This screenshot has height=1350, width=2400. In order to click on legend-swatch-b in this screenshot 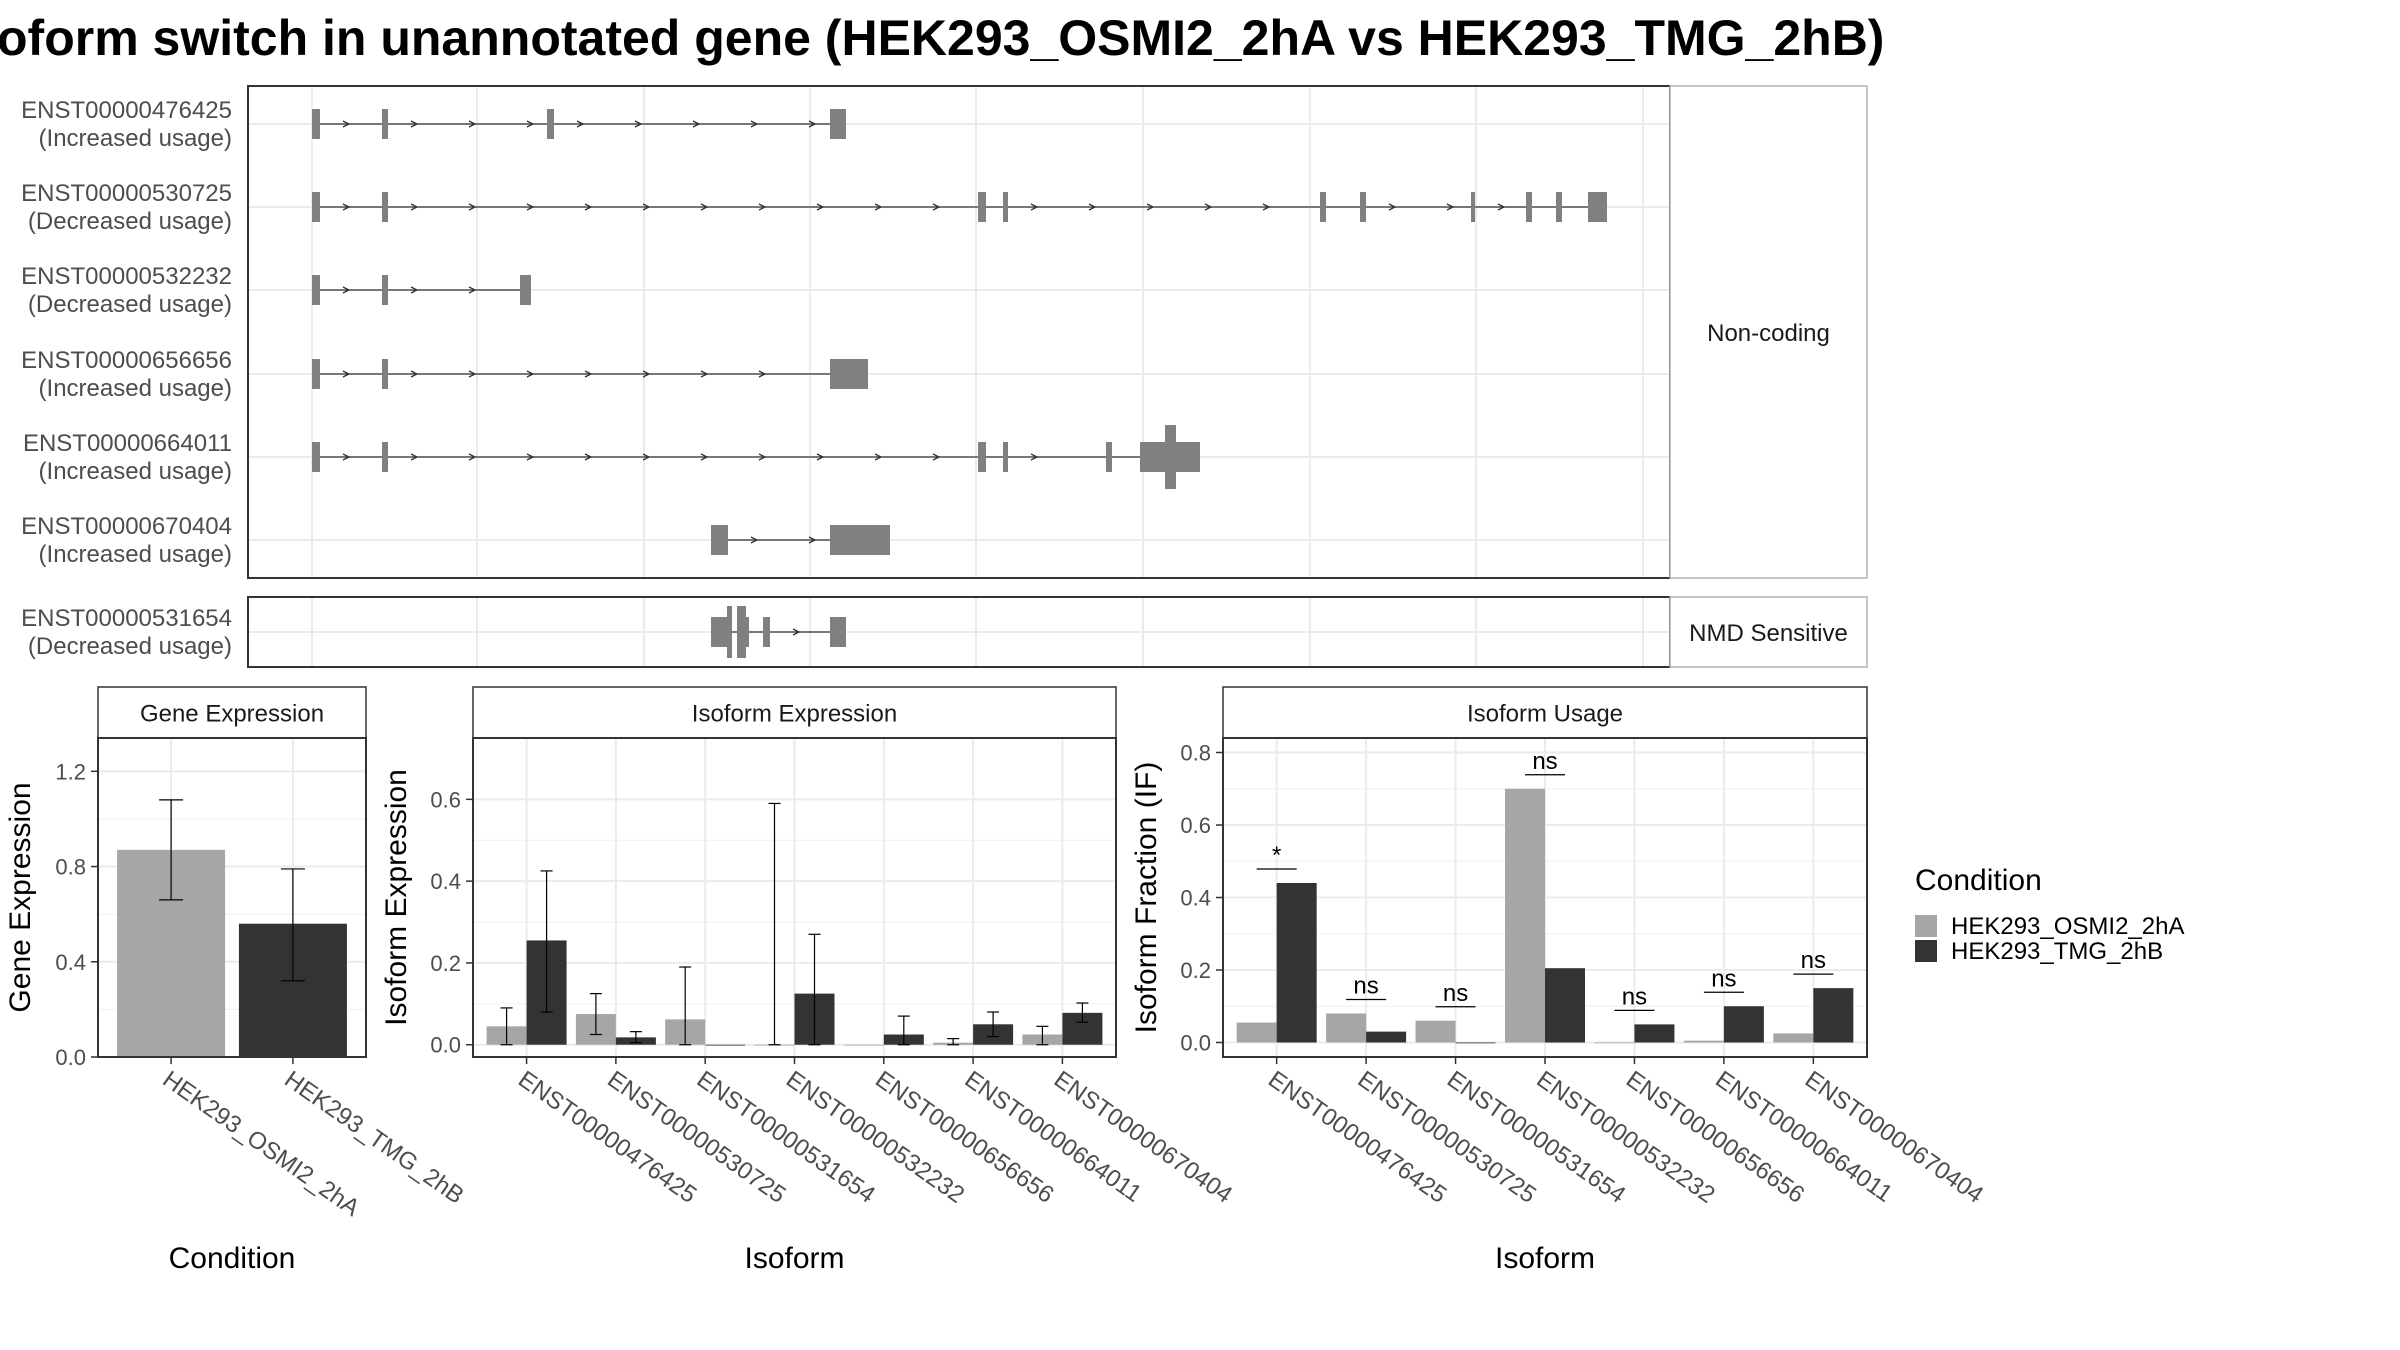, I will do `click(1926, 951)`.